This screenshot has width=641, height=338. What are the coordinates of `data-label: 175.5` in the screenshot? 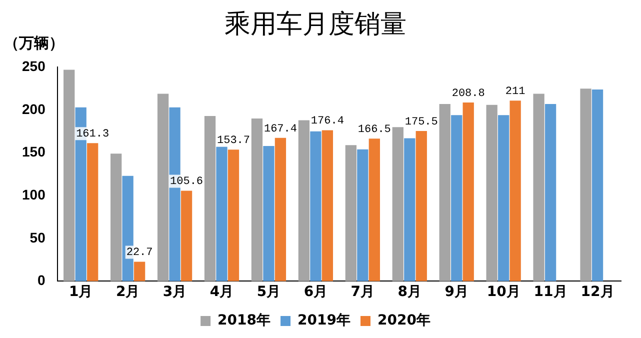 It's located at (421, 122).